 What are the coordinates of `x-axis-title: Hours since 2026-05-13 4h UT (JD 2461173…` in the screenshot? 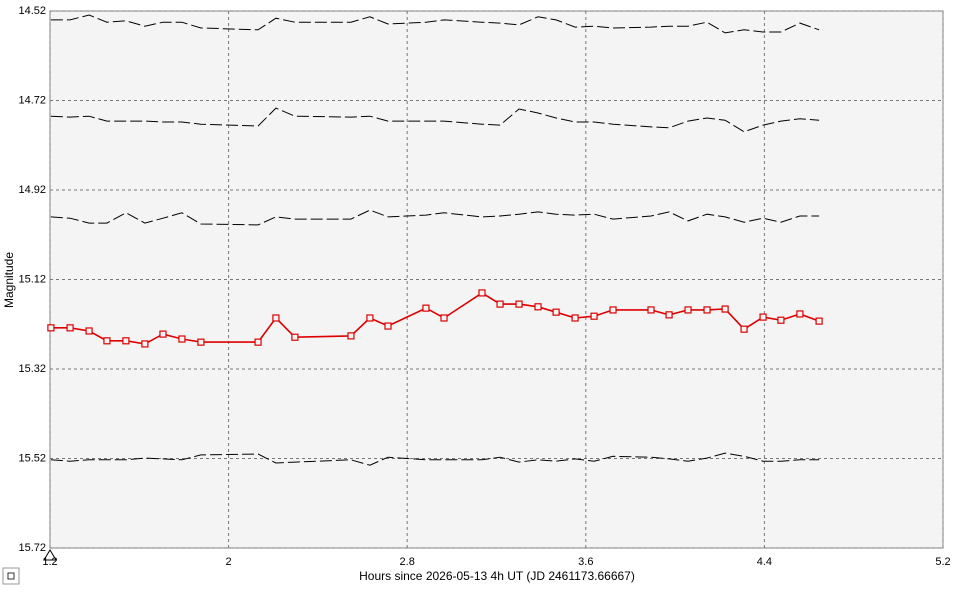 It's located at (497, 576).